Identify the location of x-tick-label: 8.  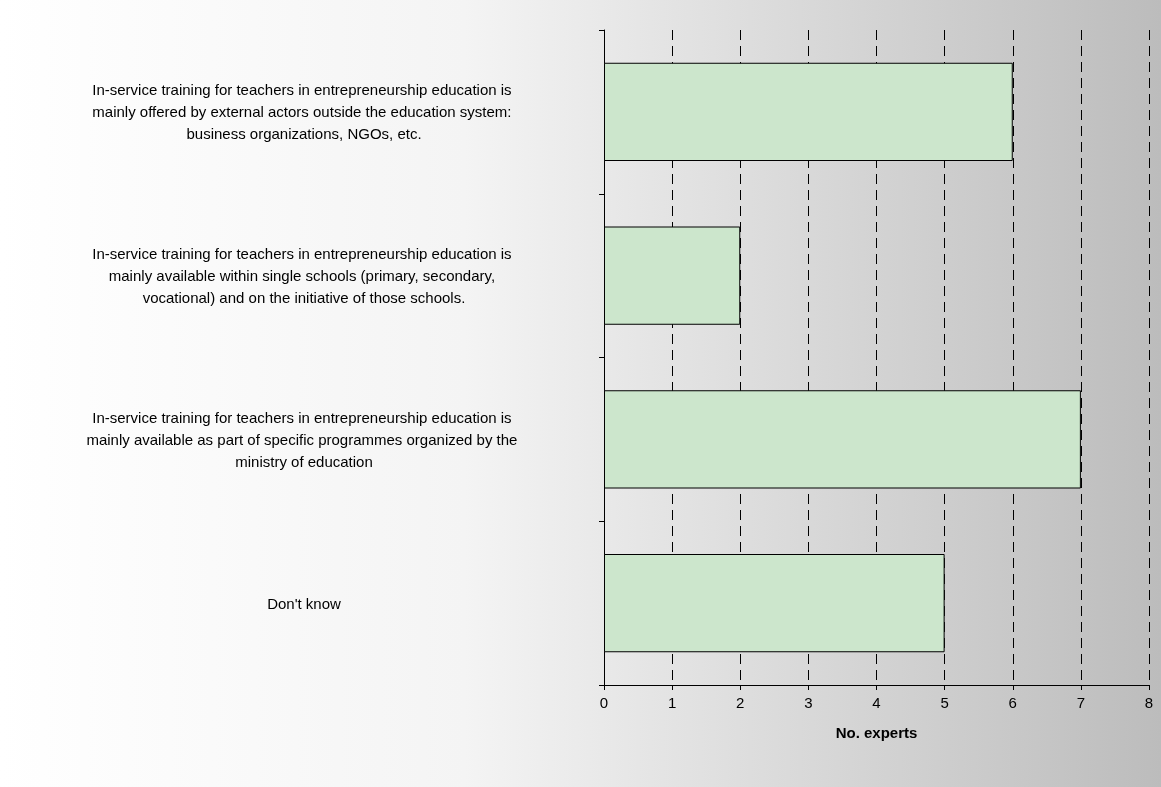
(1149, 702).